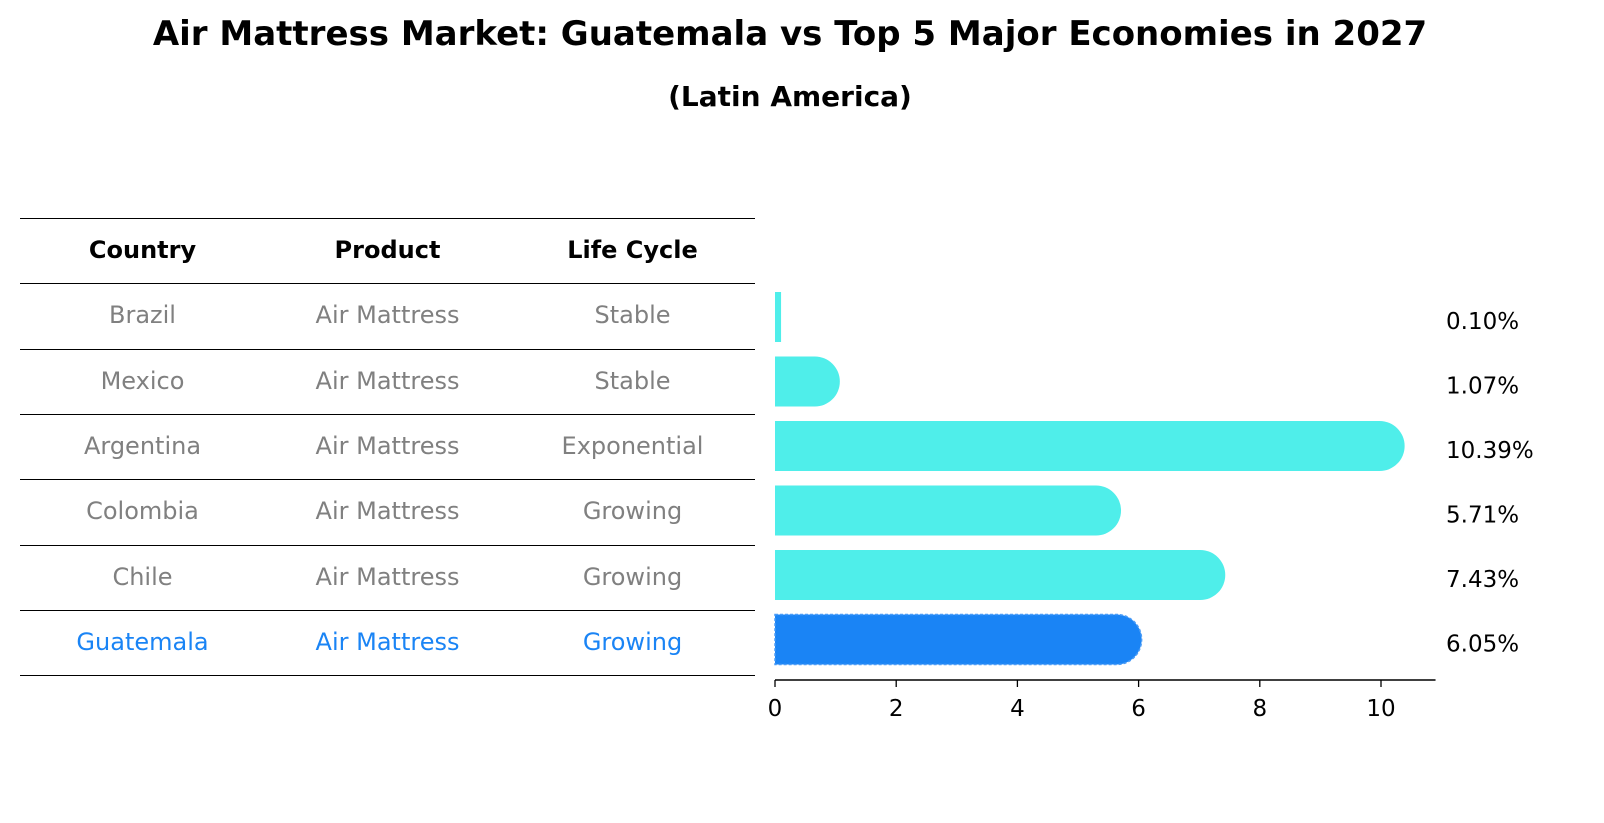 Image resolution: width=1604 pixels, height=823 pixels. I want to click on bar-value-label: 6.05%, so click(1482, 645).